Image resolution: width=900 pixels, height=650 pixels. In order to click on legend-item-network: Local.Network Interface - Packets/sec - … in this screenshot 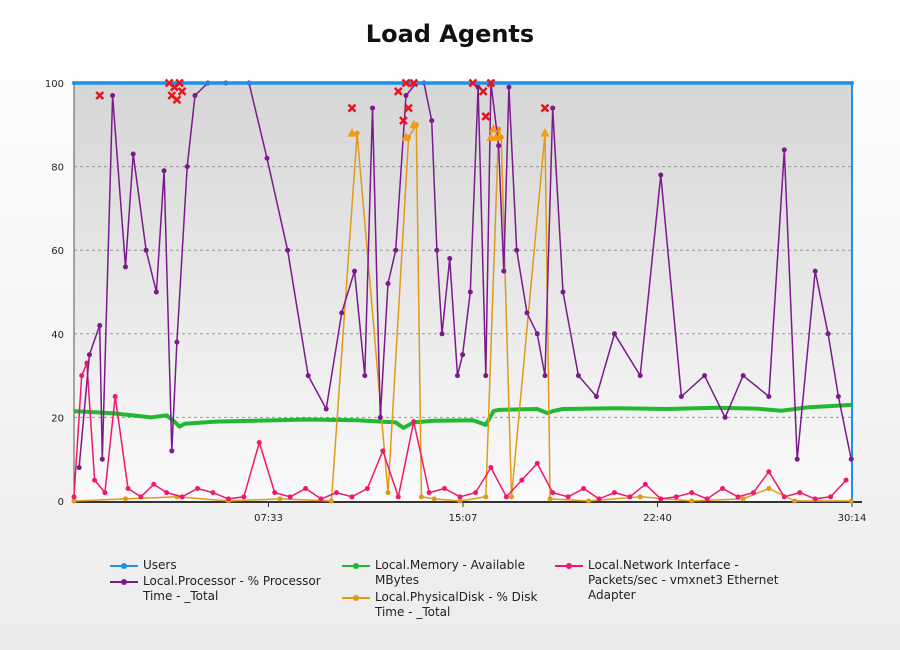, I will do `click(667, 580)`.